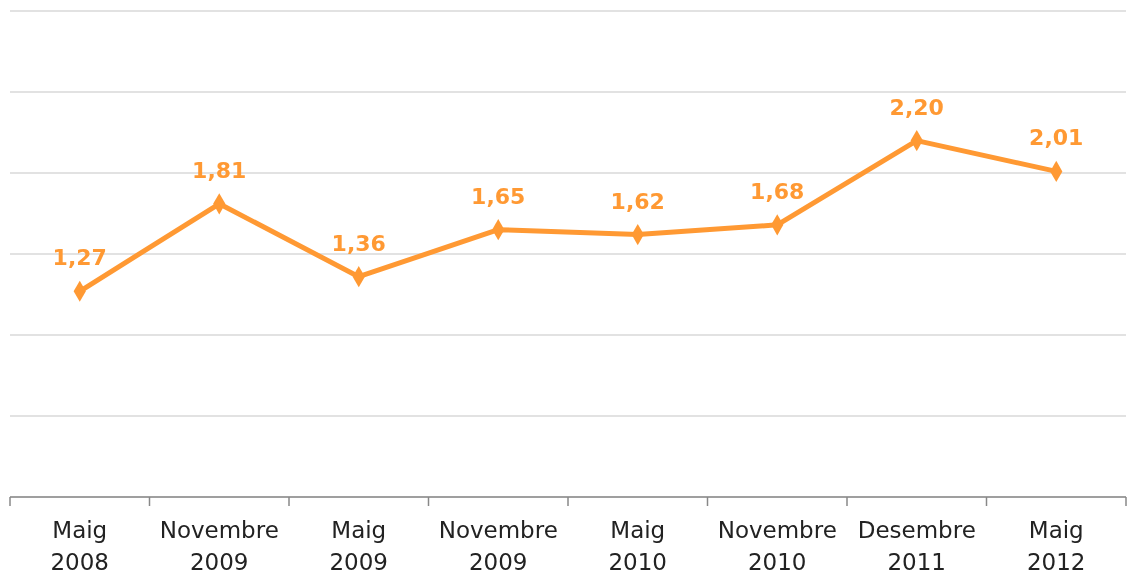 This screenshot has width=1136, height=581. Describe the element at coordinates (916, 546) in the screenshot. I see `x-tick-label: Desembre 2011` at that location.